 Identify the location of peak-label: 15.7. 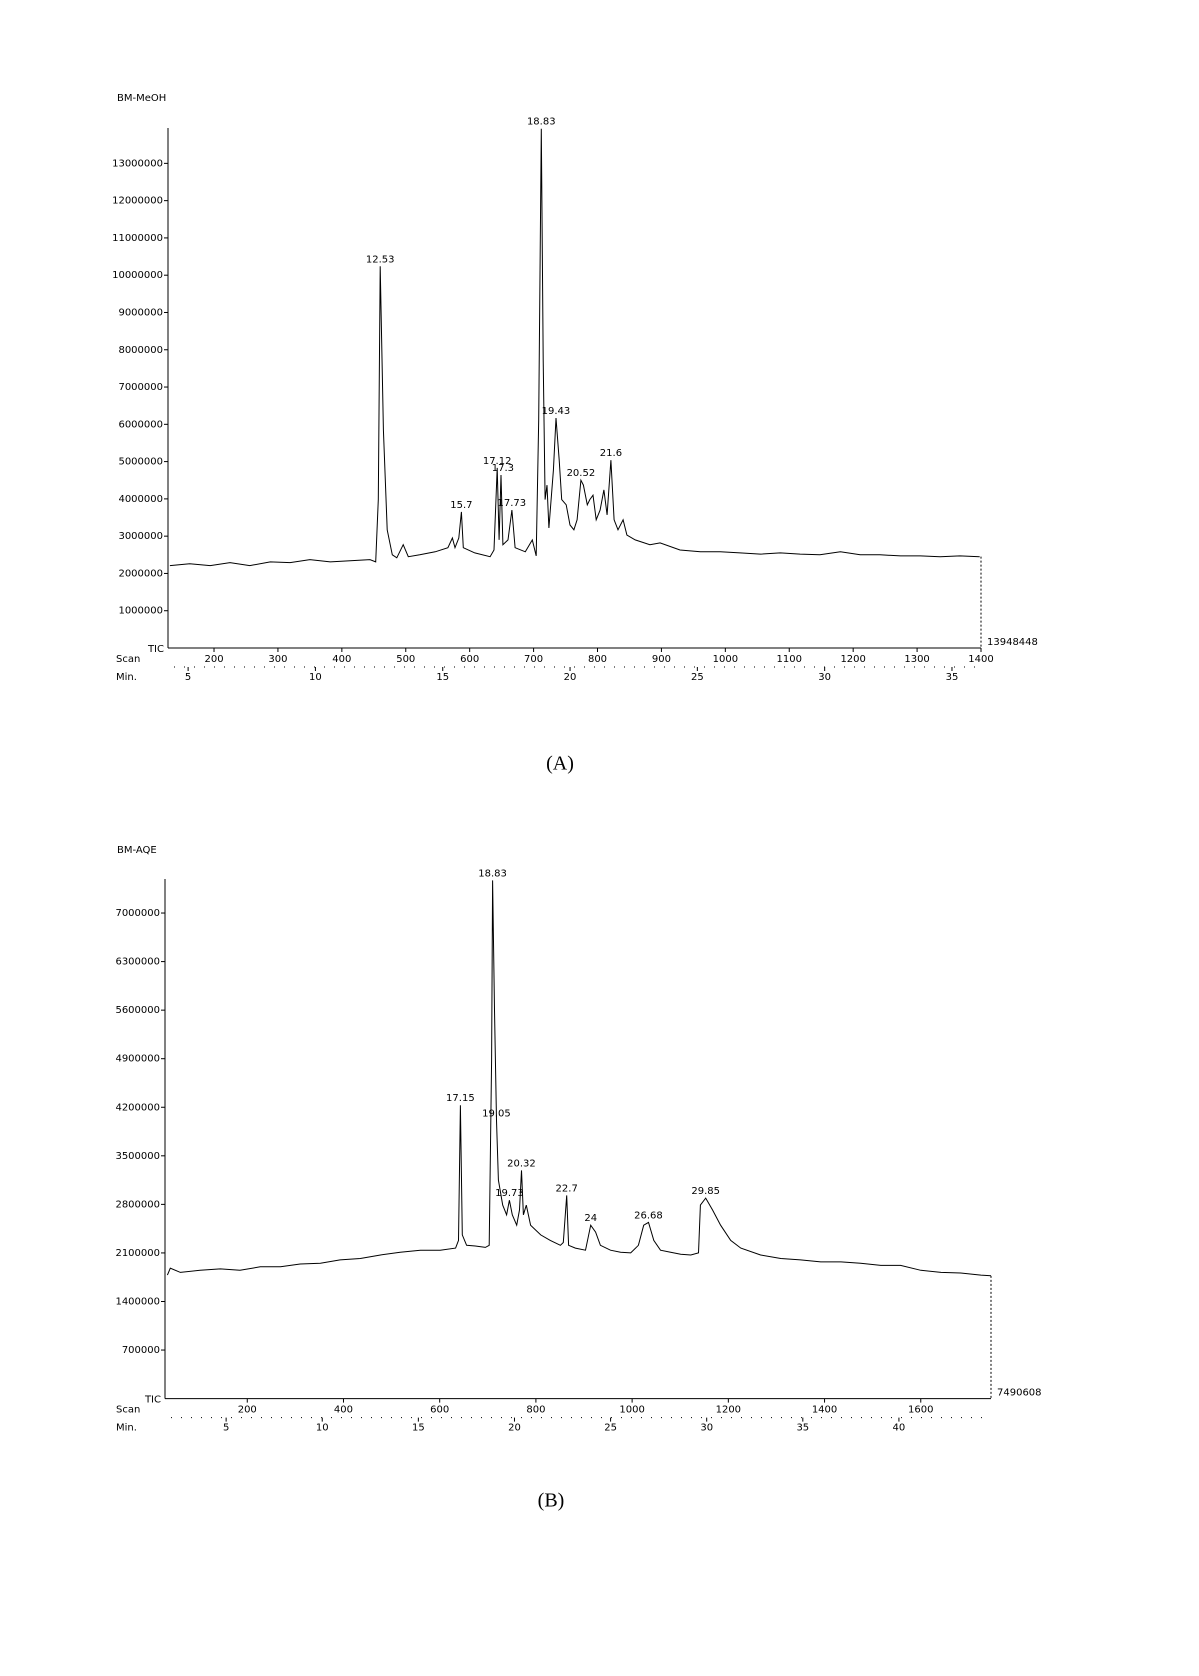
(461, 505).